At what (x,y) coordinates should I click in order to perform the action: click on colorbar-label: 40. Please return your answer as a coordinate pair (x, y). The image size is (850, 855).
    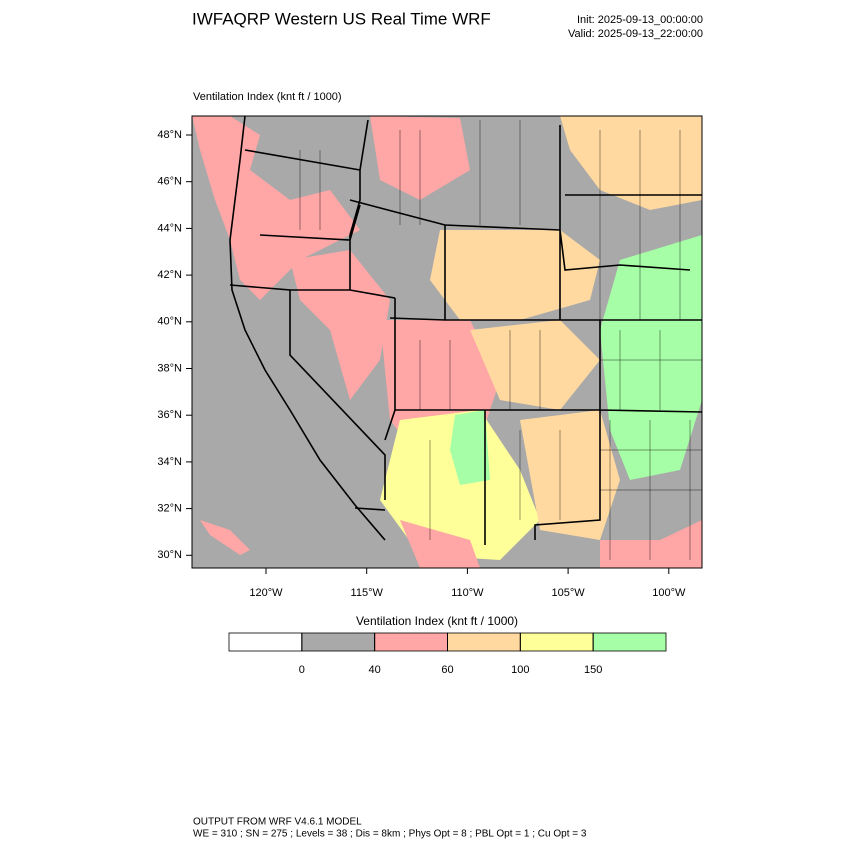
    Looking at the image, I should click on (375, 670).